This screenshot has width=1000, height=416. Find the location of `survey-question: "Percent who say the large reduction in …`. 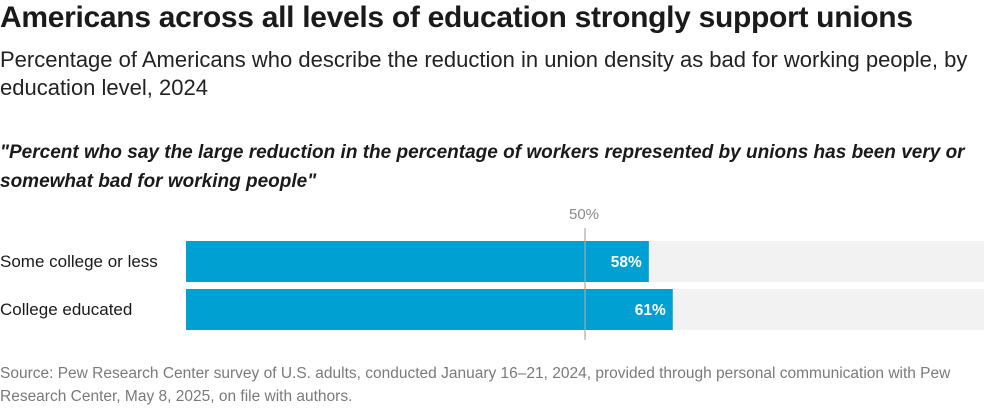

survey-question: "Percent who say the large reduction in … is located at coordinates (482, 167).